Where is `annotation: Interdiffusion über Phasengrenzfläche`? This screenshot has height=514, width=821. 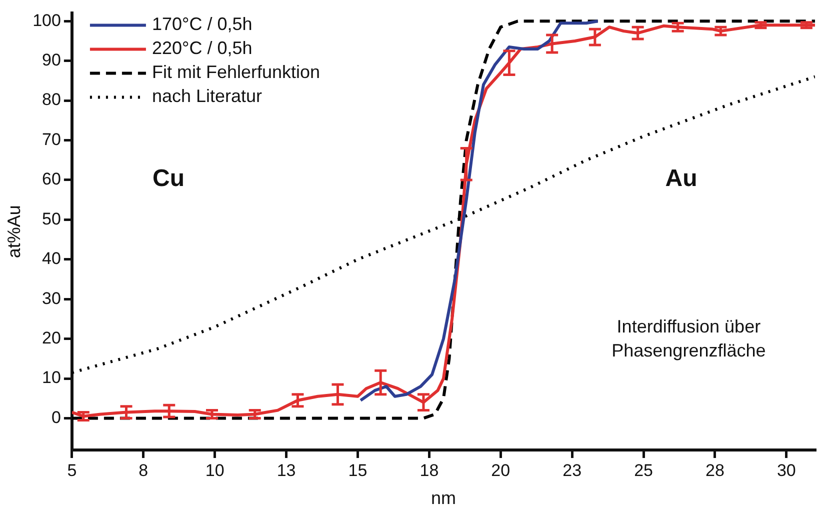
annotation: Interdiffusion über Phasengrenzfläche is located at coordinates (689, 338).